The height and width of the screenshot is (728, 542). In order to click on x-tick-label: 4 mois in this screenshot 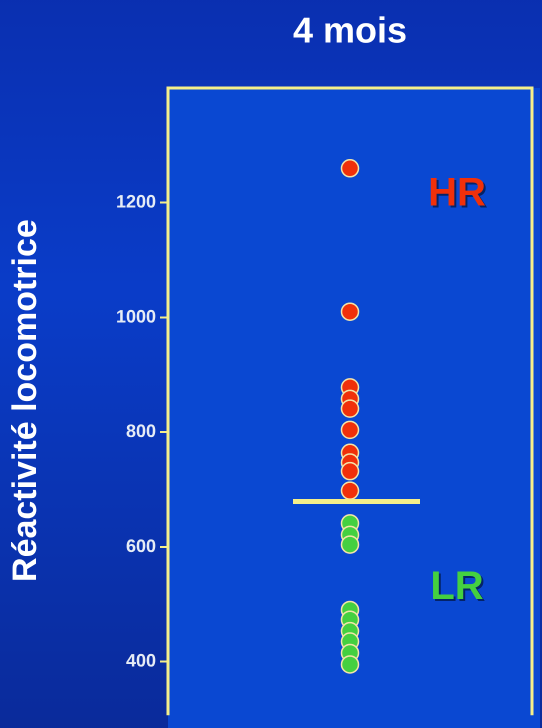, I will do `click(350, 29)`.